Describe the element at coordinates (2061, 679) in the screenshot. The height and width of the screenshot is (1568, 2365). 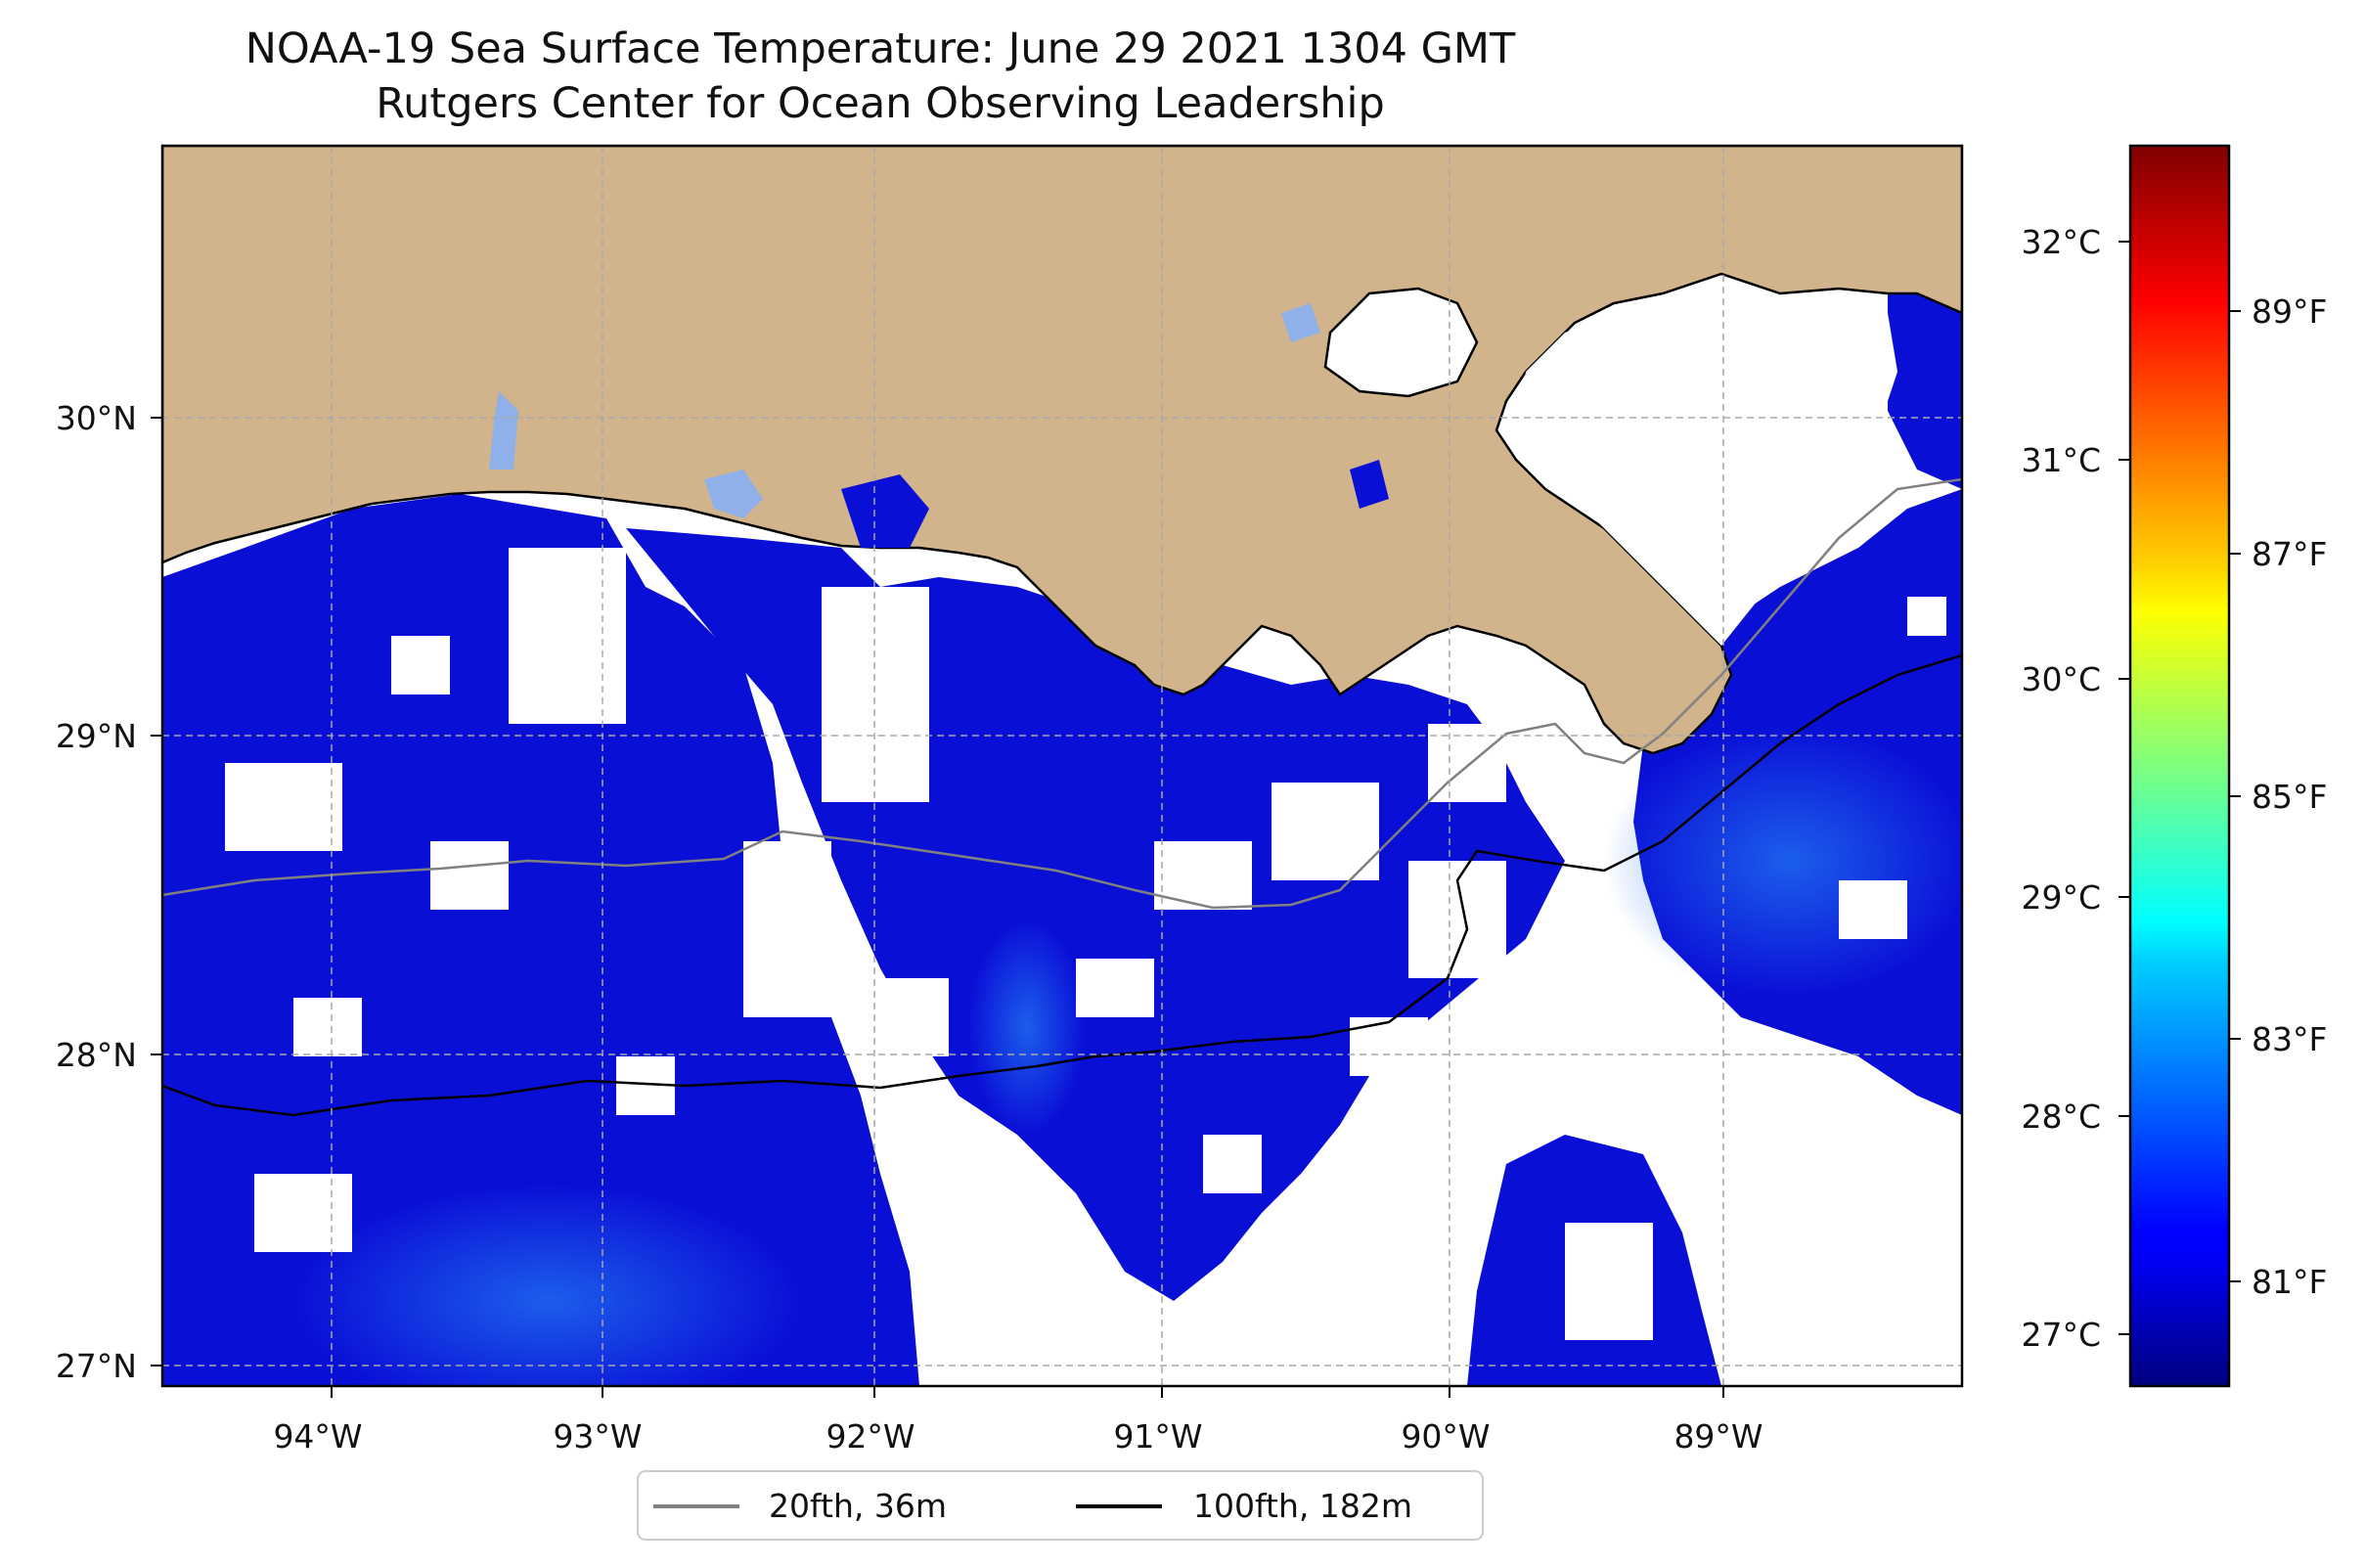
I see `cbar-tick-30c: 30°C` at that location.